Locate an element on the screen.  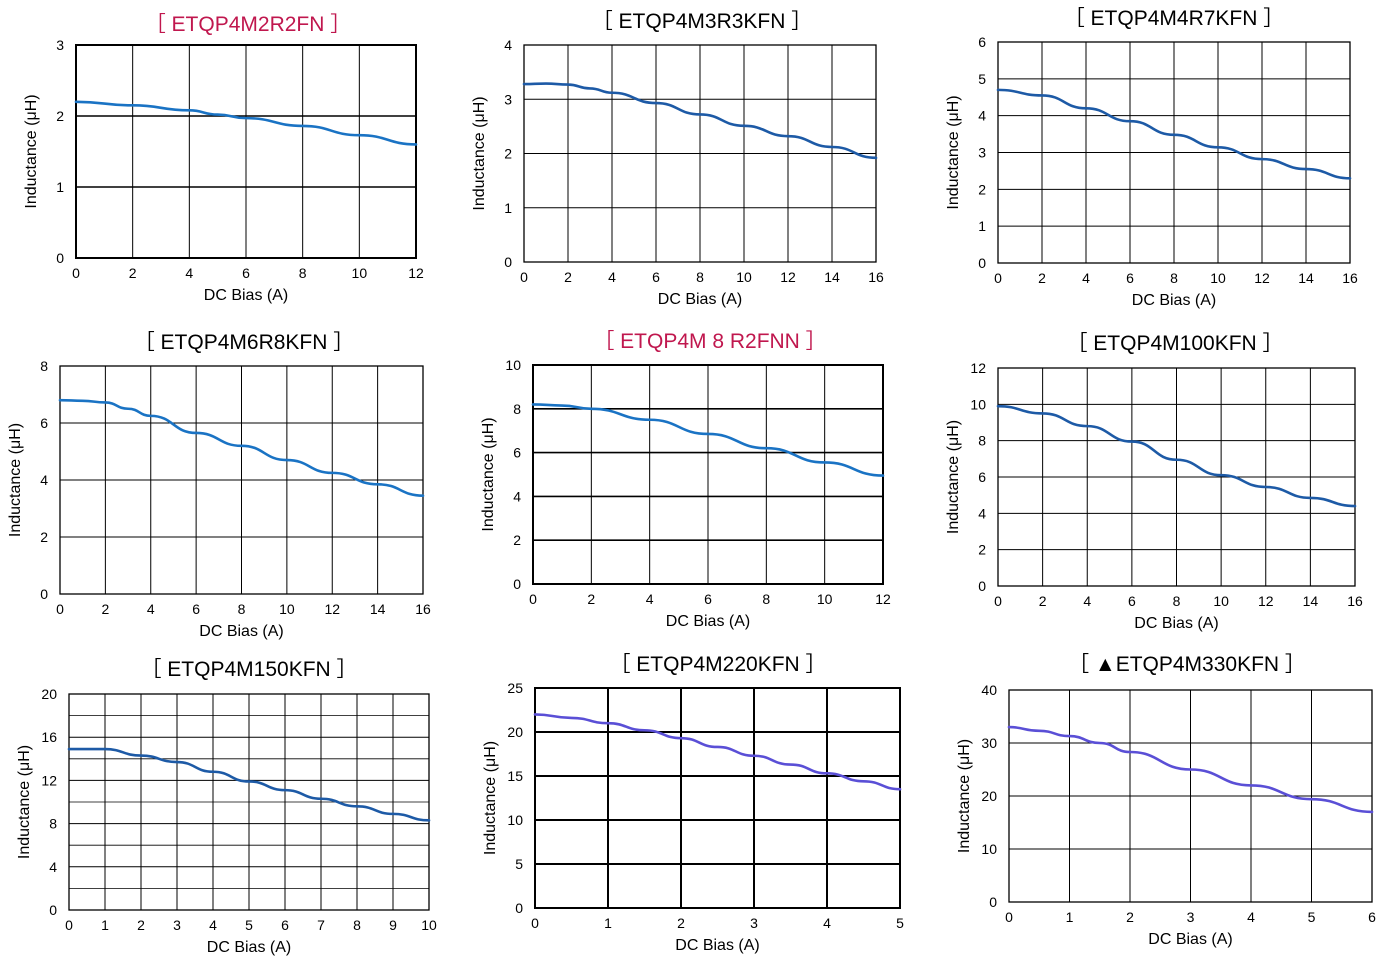
y-tick-label: 30 is located at coordinates (989, 743).